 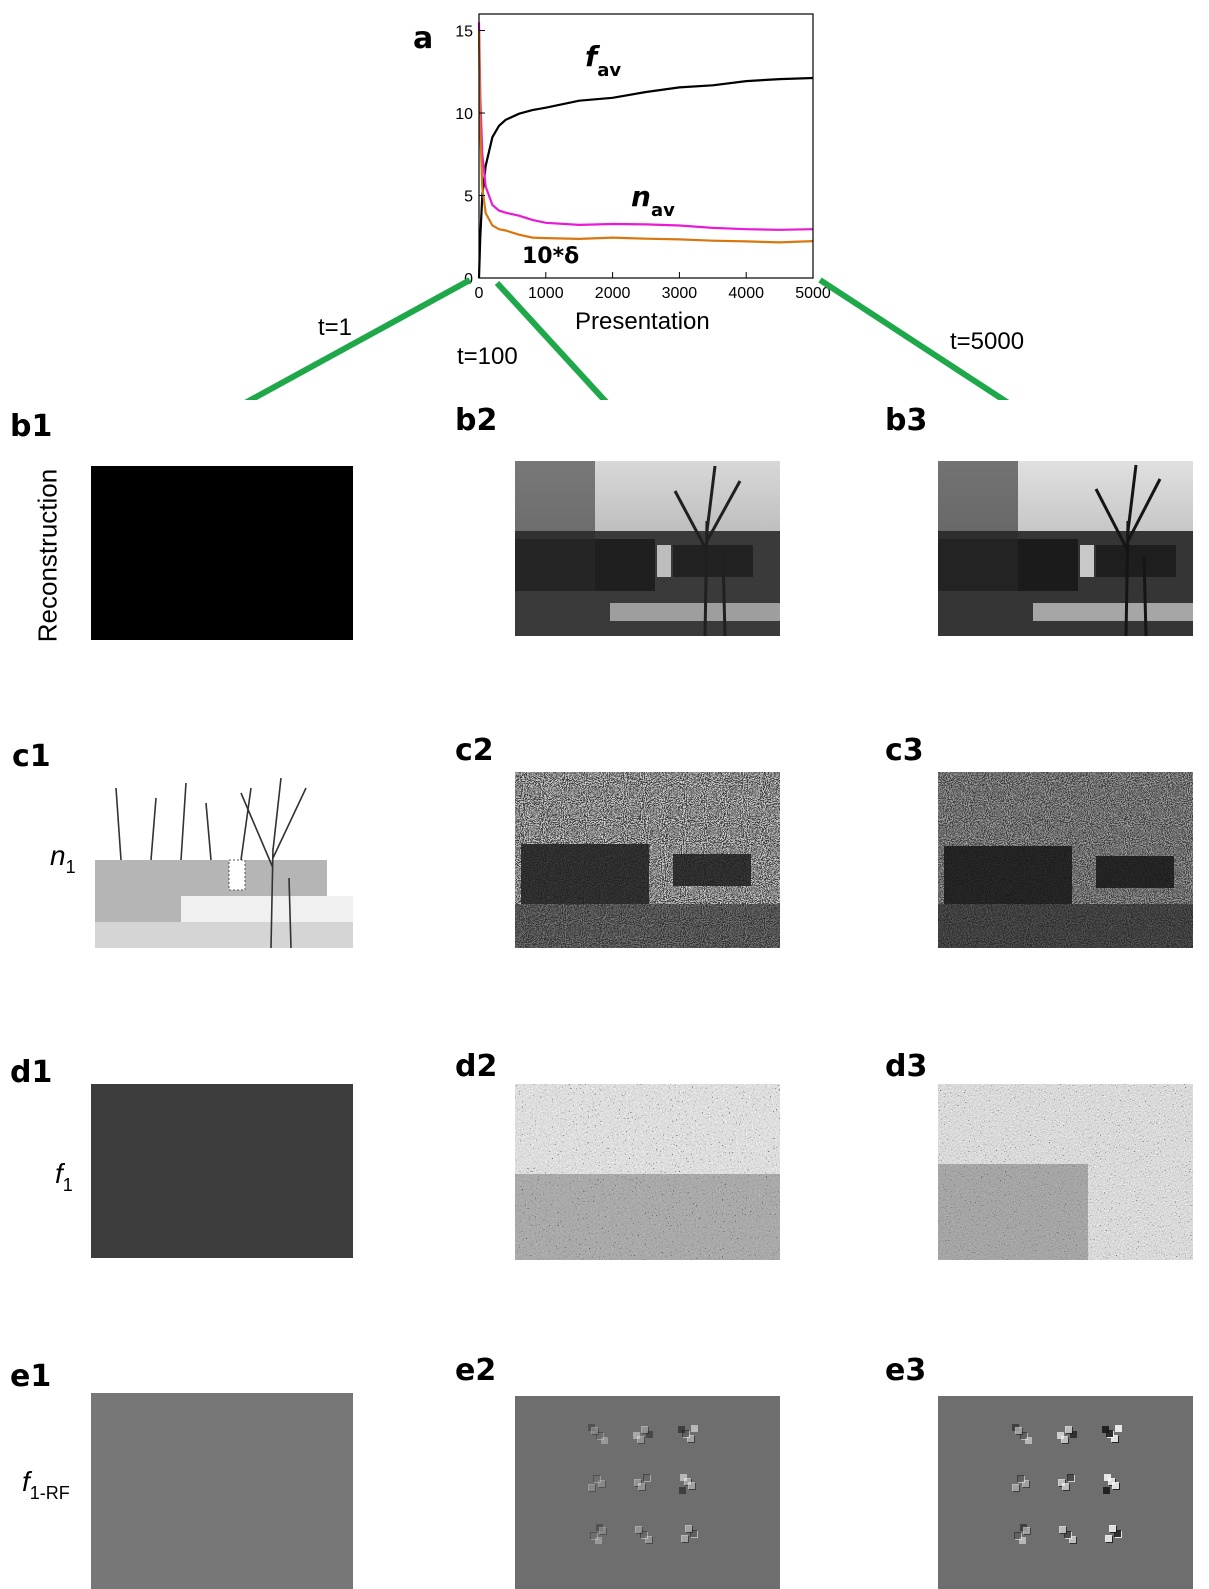 I want to click on x-tick-label: 0, so click(x=479, y=293).